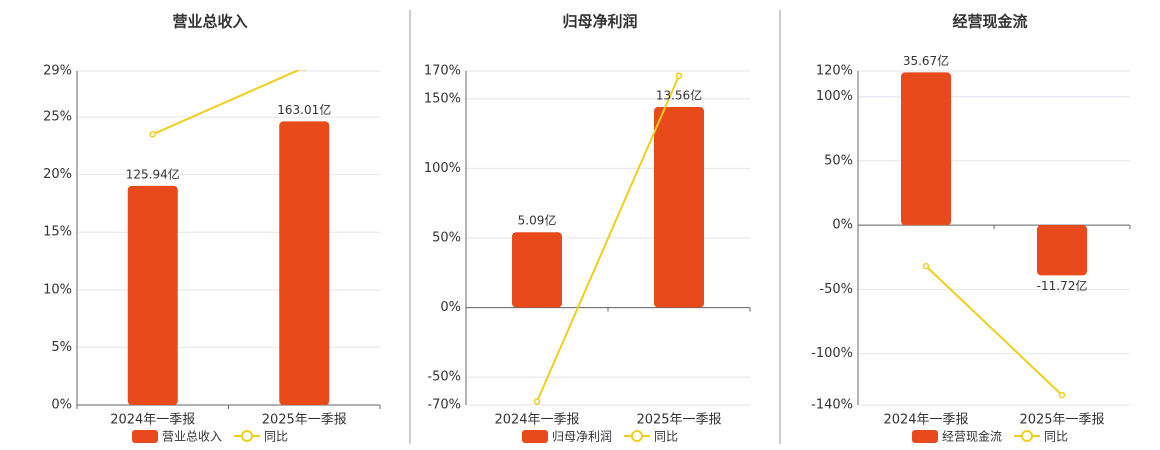 The height and width of the screenshot is (450, 1160). I want to click on legend-label: 归母净利润, so click(582, 437).